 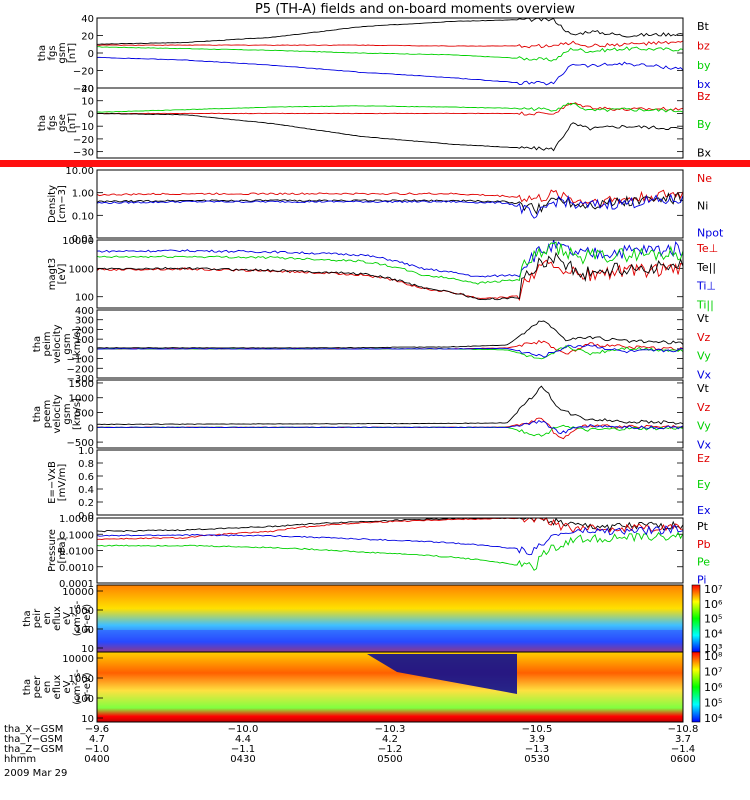 What do you see at coordinates (683, 749) in the screenshot?
I see `footer-value: −1.4` at bounding box center [683, 749].